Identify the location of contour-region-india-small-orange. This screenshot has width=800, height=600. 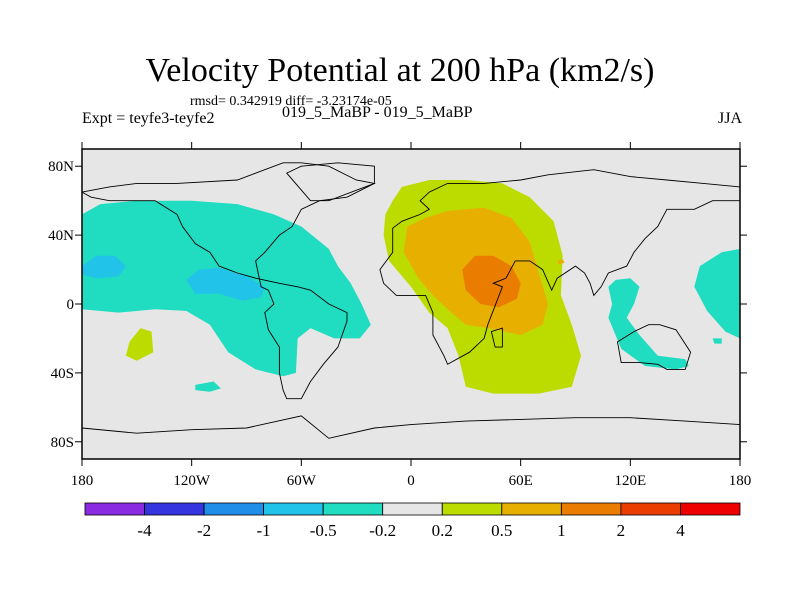
(561, 262).